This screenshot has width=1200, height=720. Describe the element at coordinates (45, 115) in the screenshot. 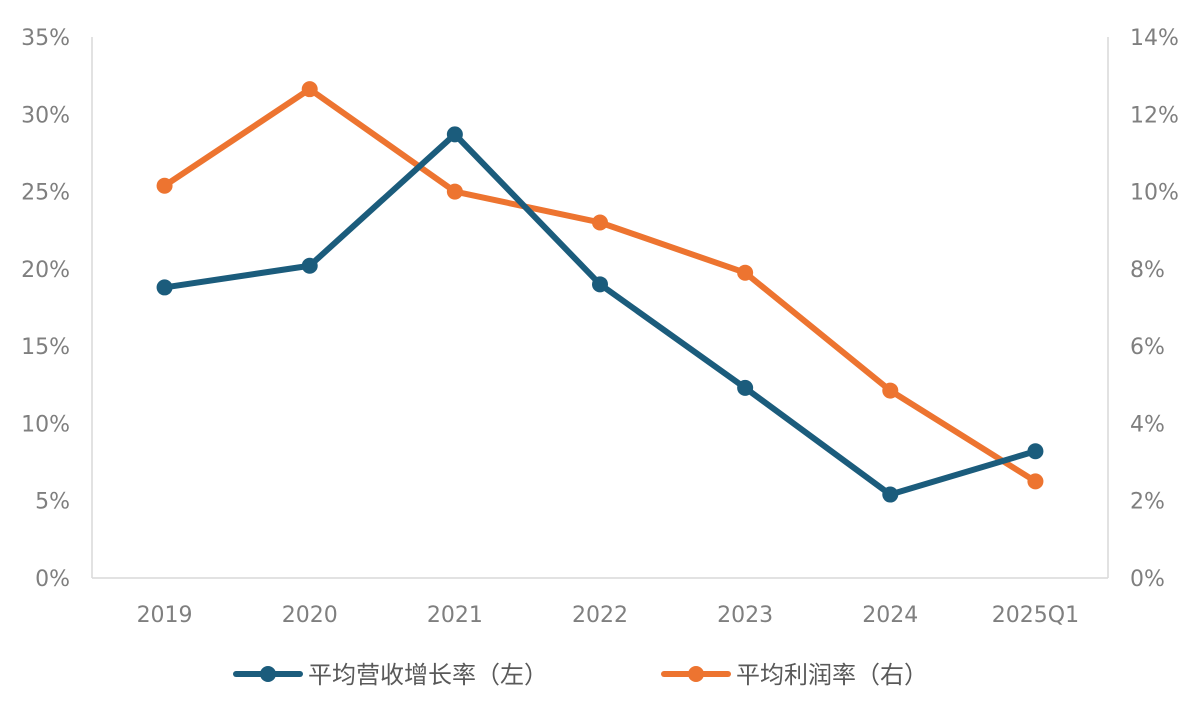

I see `left-tick-label: 30%` at that location.